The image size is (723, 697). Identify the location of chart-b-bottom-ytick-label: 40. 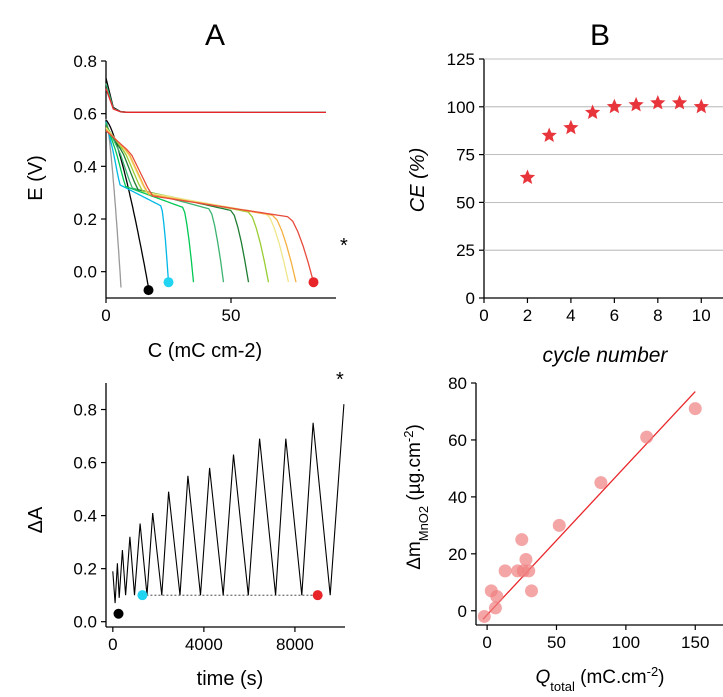
(457, 497).